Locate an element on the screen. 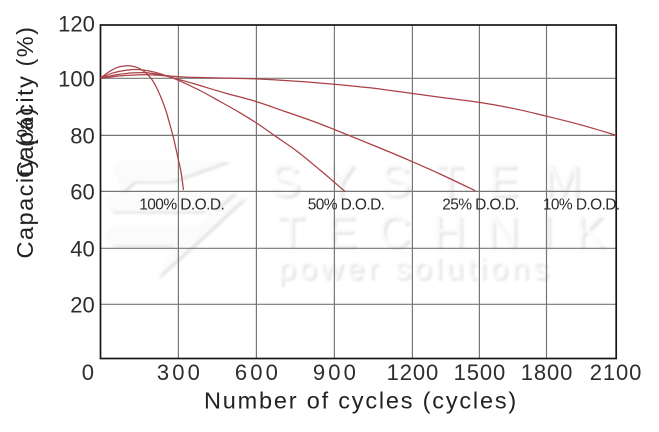  svg-text: 50% D.O.D. is located at coordinates (346, 205).